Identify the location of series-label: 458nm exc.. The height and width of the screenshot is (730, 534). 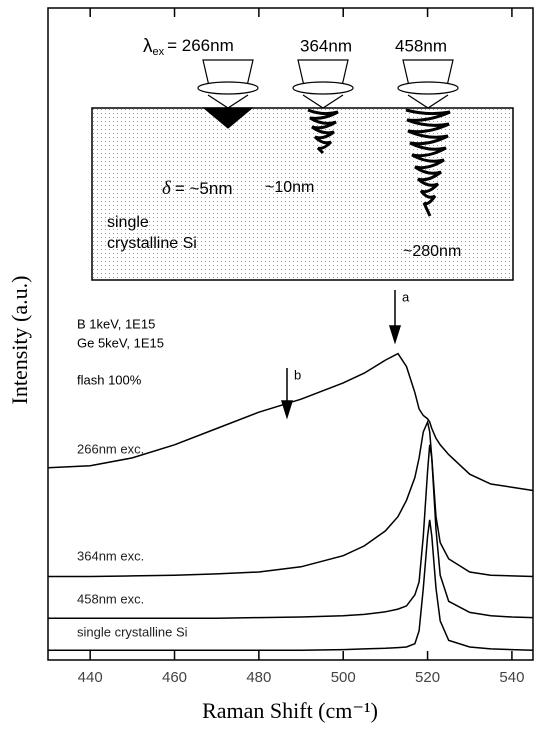
(110, 598).